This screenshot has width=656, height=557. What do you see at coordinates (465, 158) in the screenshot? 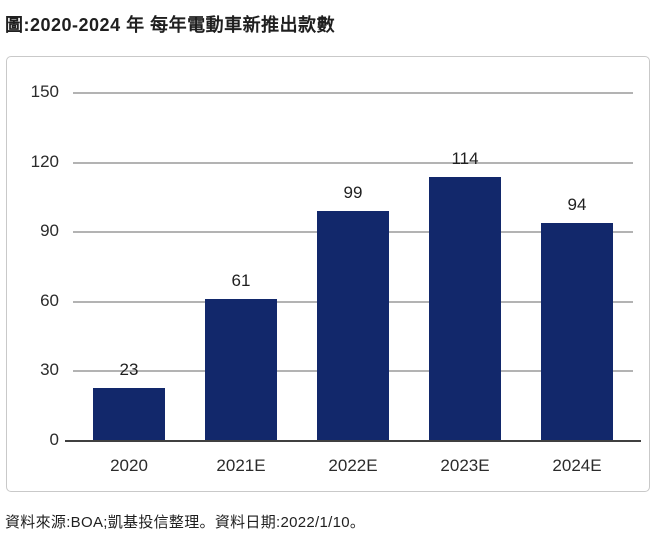
I see `bar-value-label-2023E: 114` at bounding box center [465, 158].